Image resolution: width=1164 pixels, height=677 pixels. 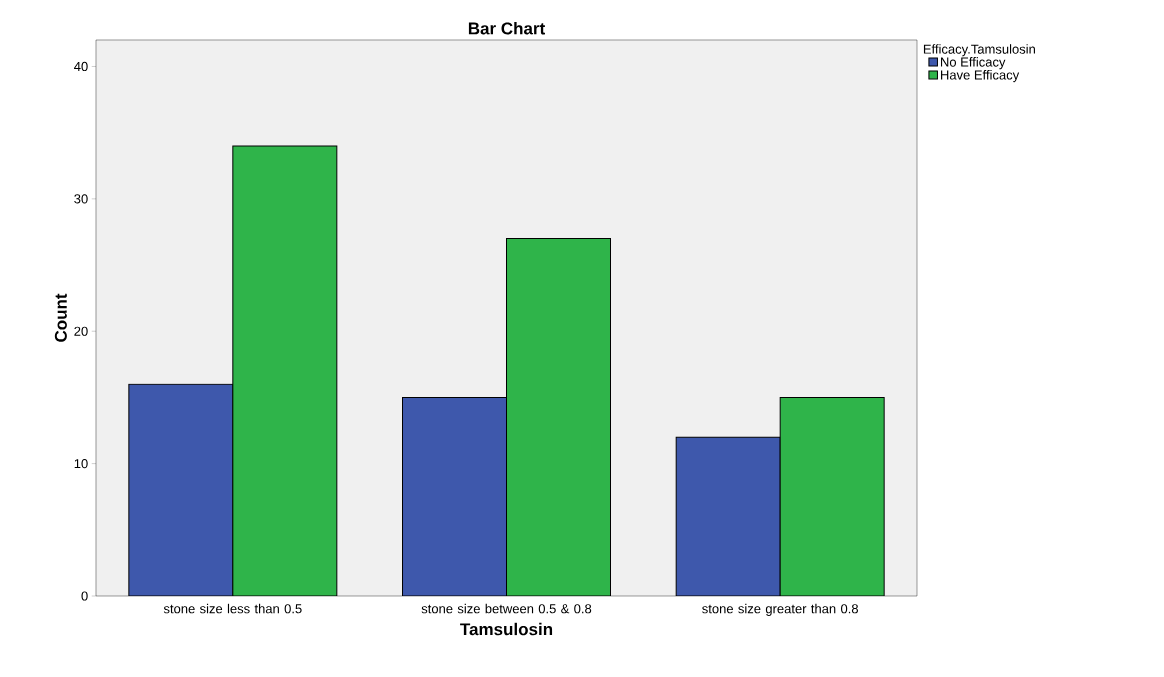 What do you see at coordinates (81, 464) in the screenshot?
I see `y-tick-label: 10` at bounding box center [81, 464].